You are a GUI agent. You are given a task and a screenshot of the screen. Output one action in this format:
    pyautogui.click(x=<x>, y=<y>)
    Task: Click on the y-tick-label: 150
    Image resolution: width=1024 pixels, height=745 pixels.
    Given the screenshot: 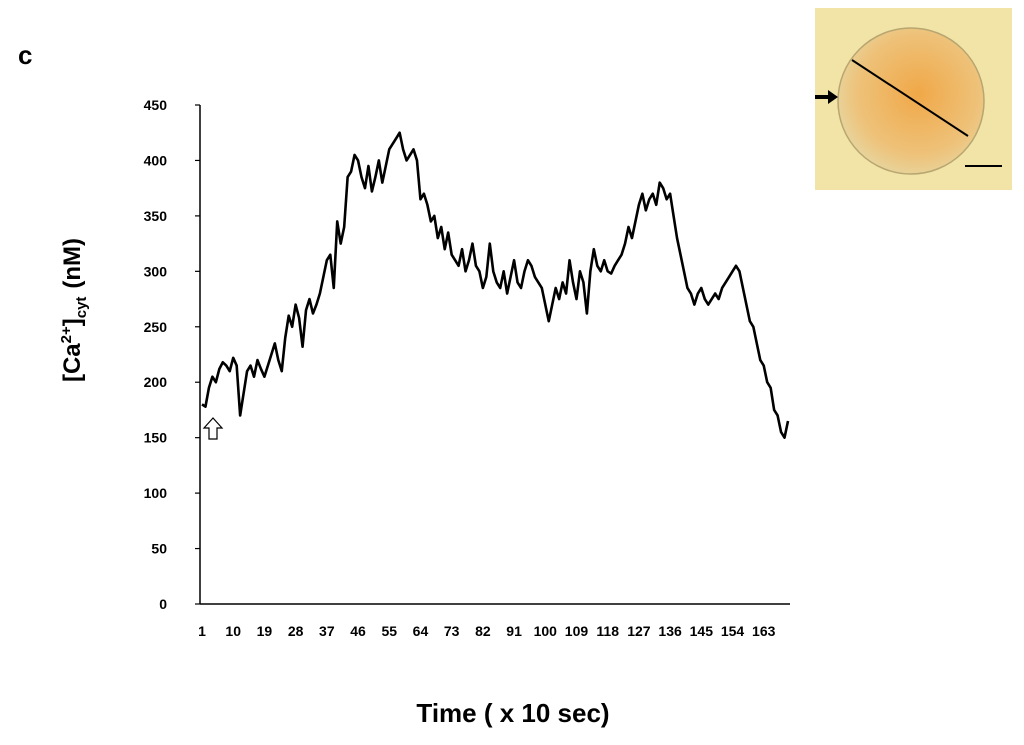 What is the action you would take?
    pyautogui.click(x=156, y=438)
    